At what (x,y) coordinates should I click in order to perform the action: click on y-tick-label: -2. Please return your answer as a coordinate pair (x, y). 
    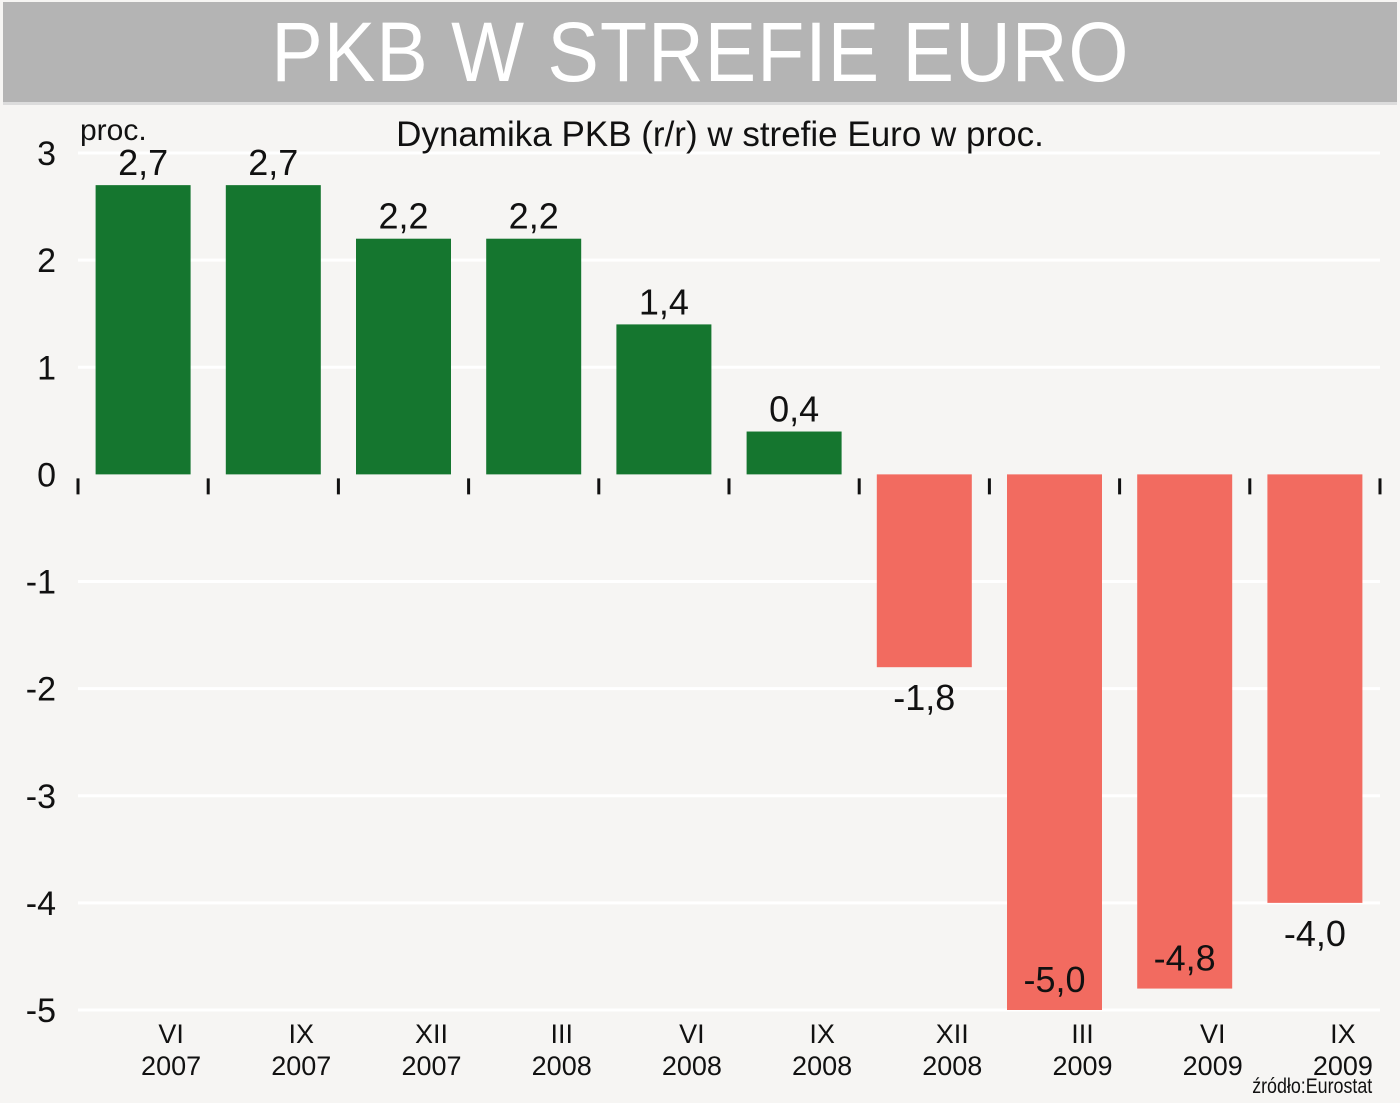
    Looking at the image, I should click on (41, 690).